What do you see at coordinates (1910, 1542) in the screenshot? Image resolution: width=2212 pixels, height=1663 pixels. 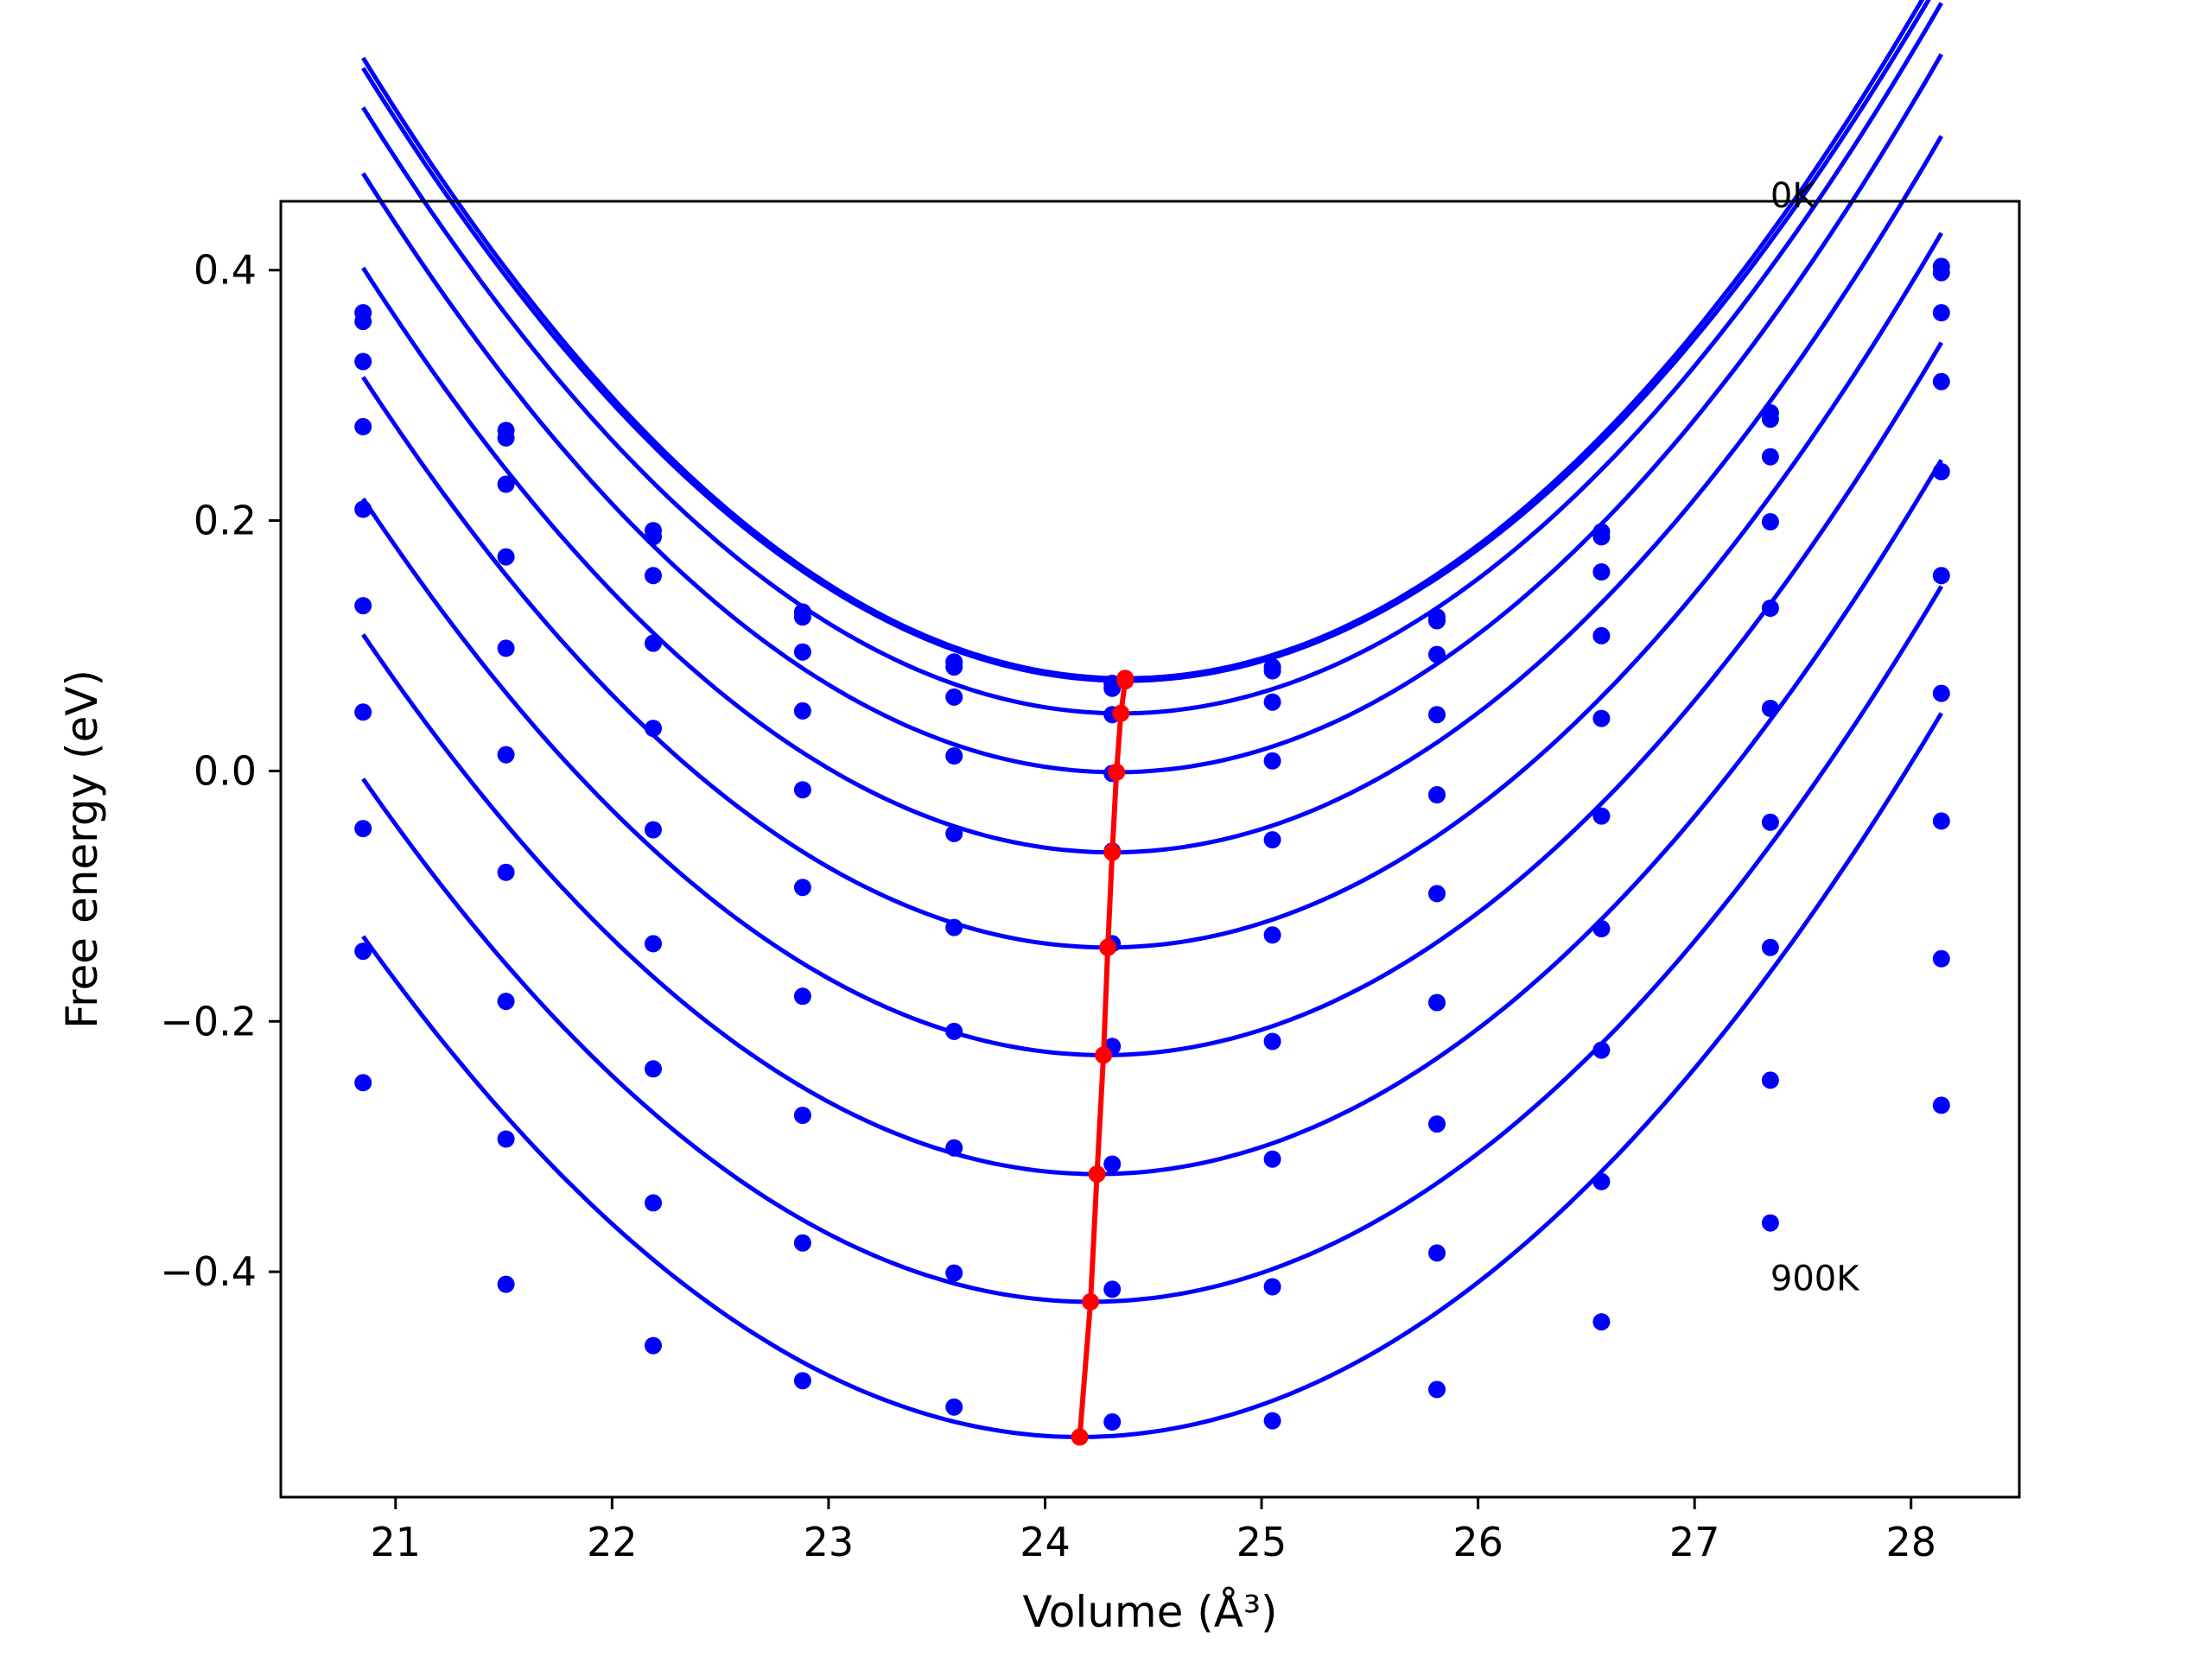 I see `x-tick-label: 28` at bounding box center [1910, 1542].